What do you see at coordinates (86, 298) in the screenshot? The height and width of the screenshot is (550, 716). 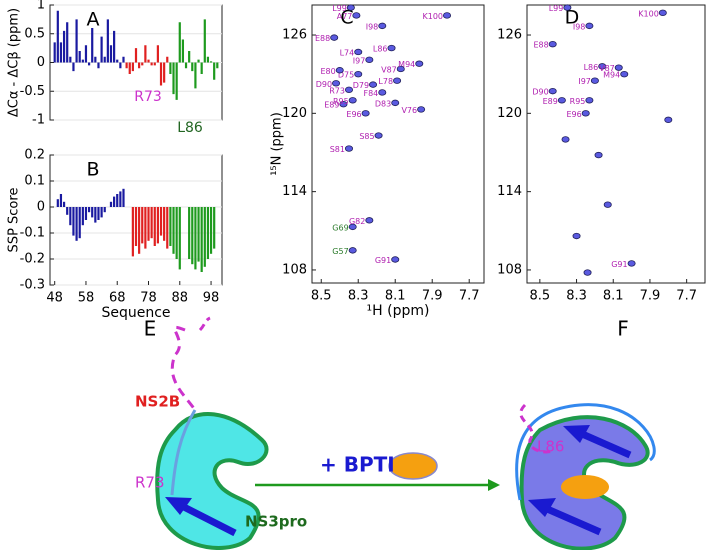 I see `x-tick-label: 58` at bounding box center [86, 298].